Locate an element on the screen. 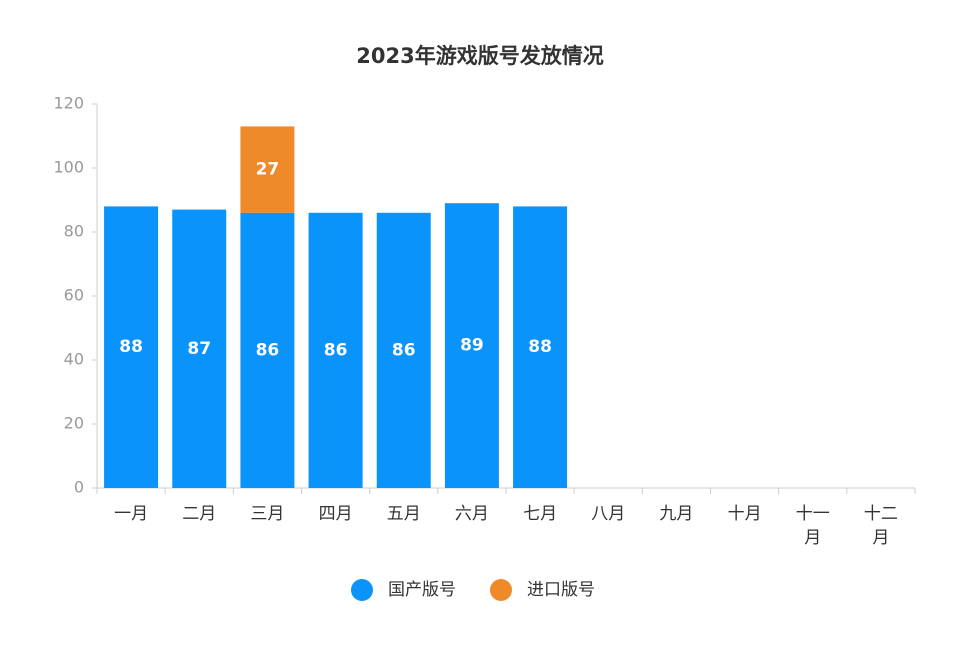 Image resolution: width=960 pixels, height=660 pixels. x-tick-label: 十月 is located at coordinates (745, 514).